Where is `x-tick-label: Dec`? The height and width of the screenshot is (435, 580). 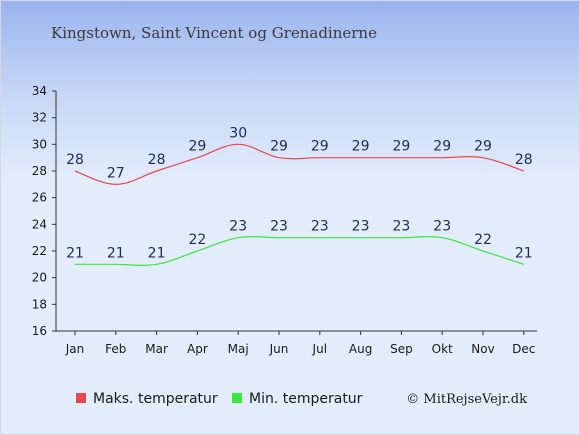 x-tick-label: Dec is located at coordinates (523, 349).